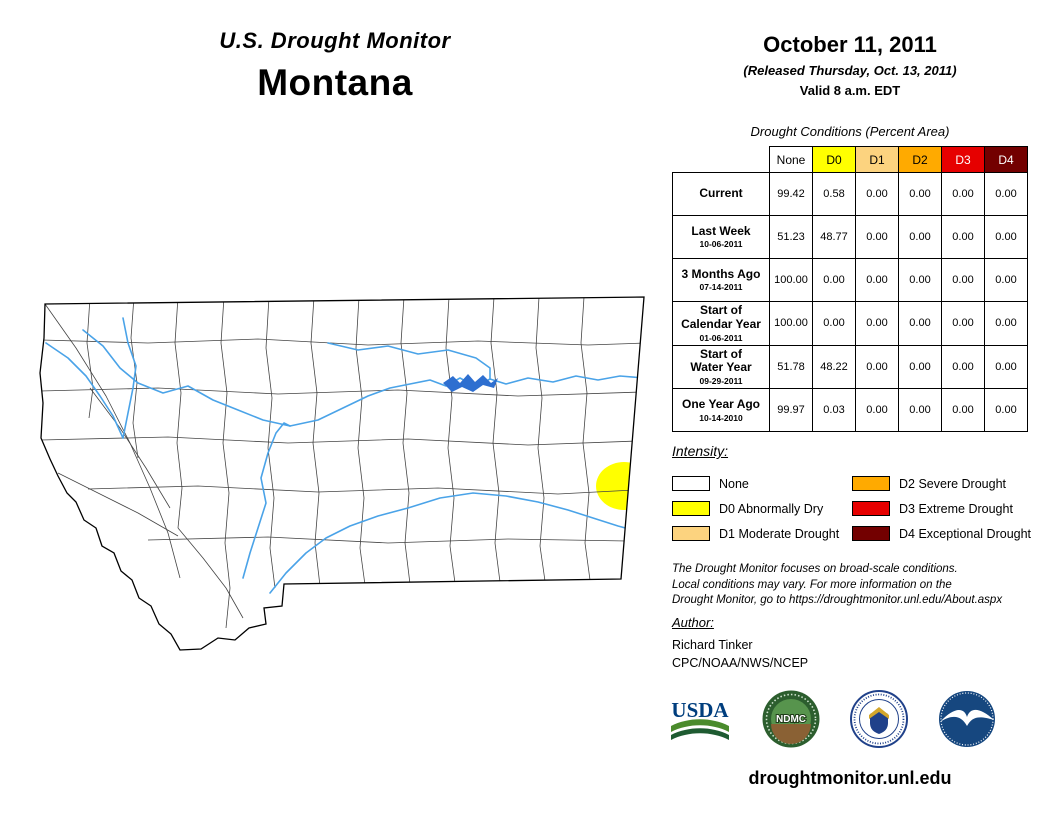 This screenshot has width=1056, height=816. Describe the element at coordinates (832, 719) in the screenshot. I see `agency-logos: USDA NDMC` at that location.